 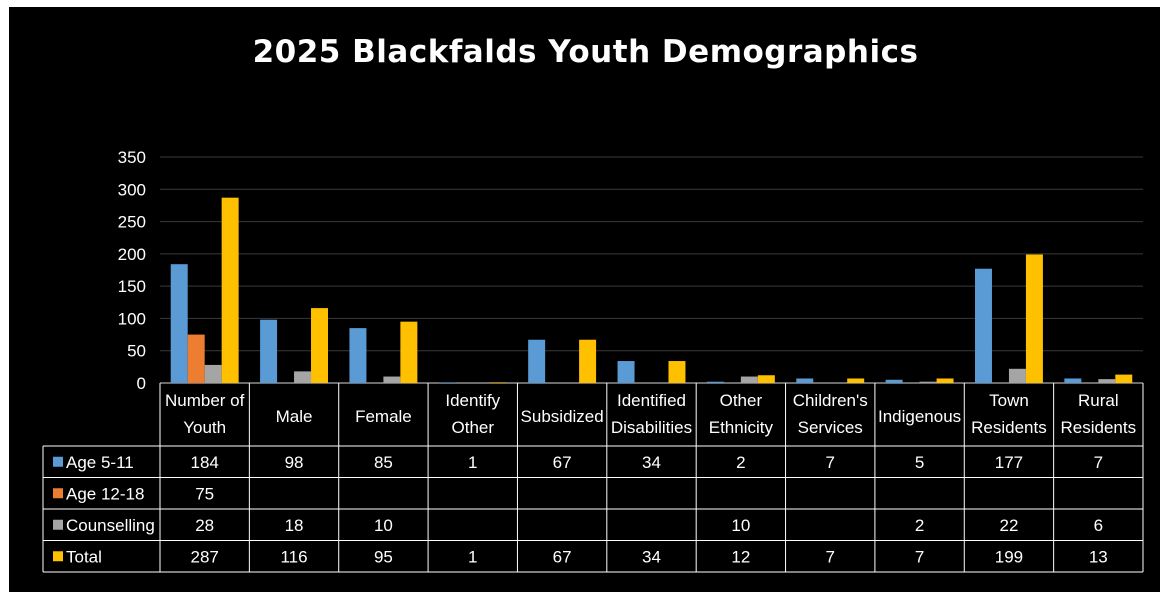 What do you see at coordinates (100, 462) in the screenshot?
I see `legend-label-age-5-11: Age 5-11` at bounding box center [100, 462].